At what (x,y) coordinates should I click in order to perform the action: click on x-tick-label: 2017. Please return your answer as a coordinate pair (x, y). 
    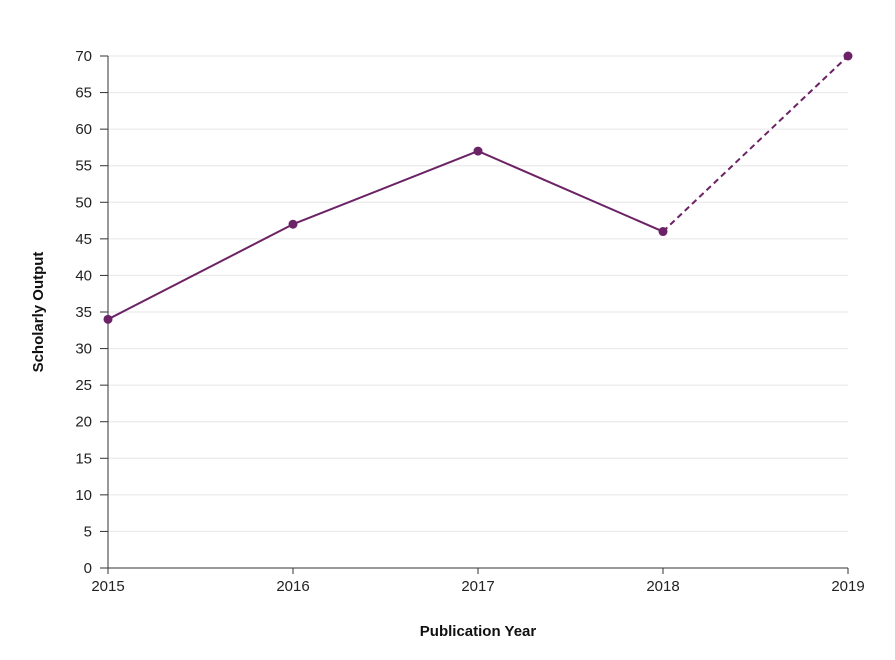
    Looking at the image, I should click on (477, 586).